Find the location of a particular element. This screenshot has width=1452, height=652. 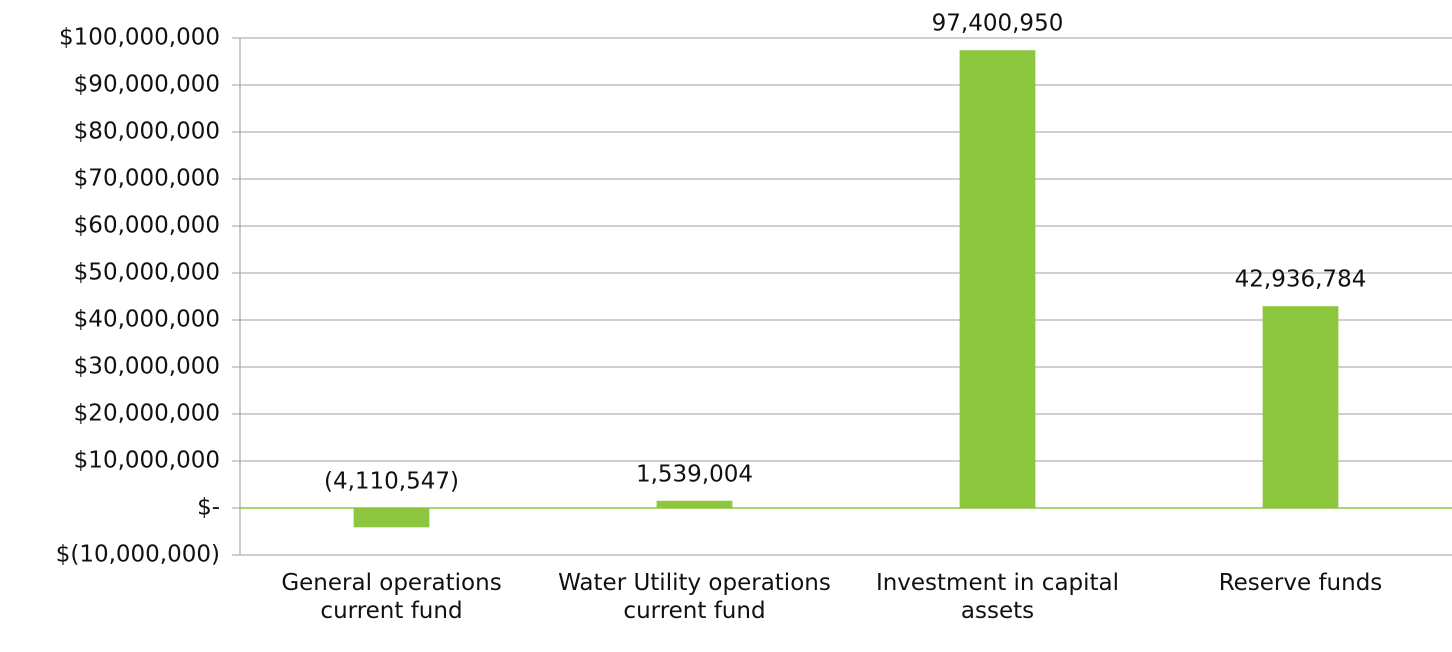

data-label: 1,539,004 is located at coordinates (694, 474).